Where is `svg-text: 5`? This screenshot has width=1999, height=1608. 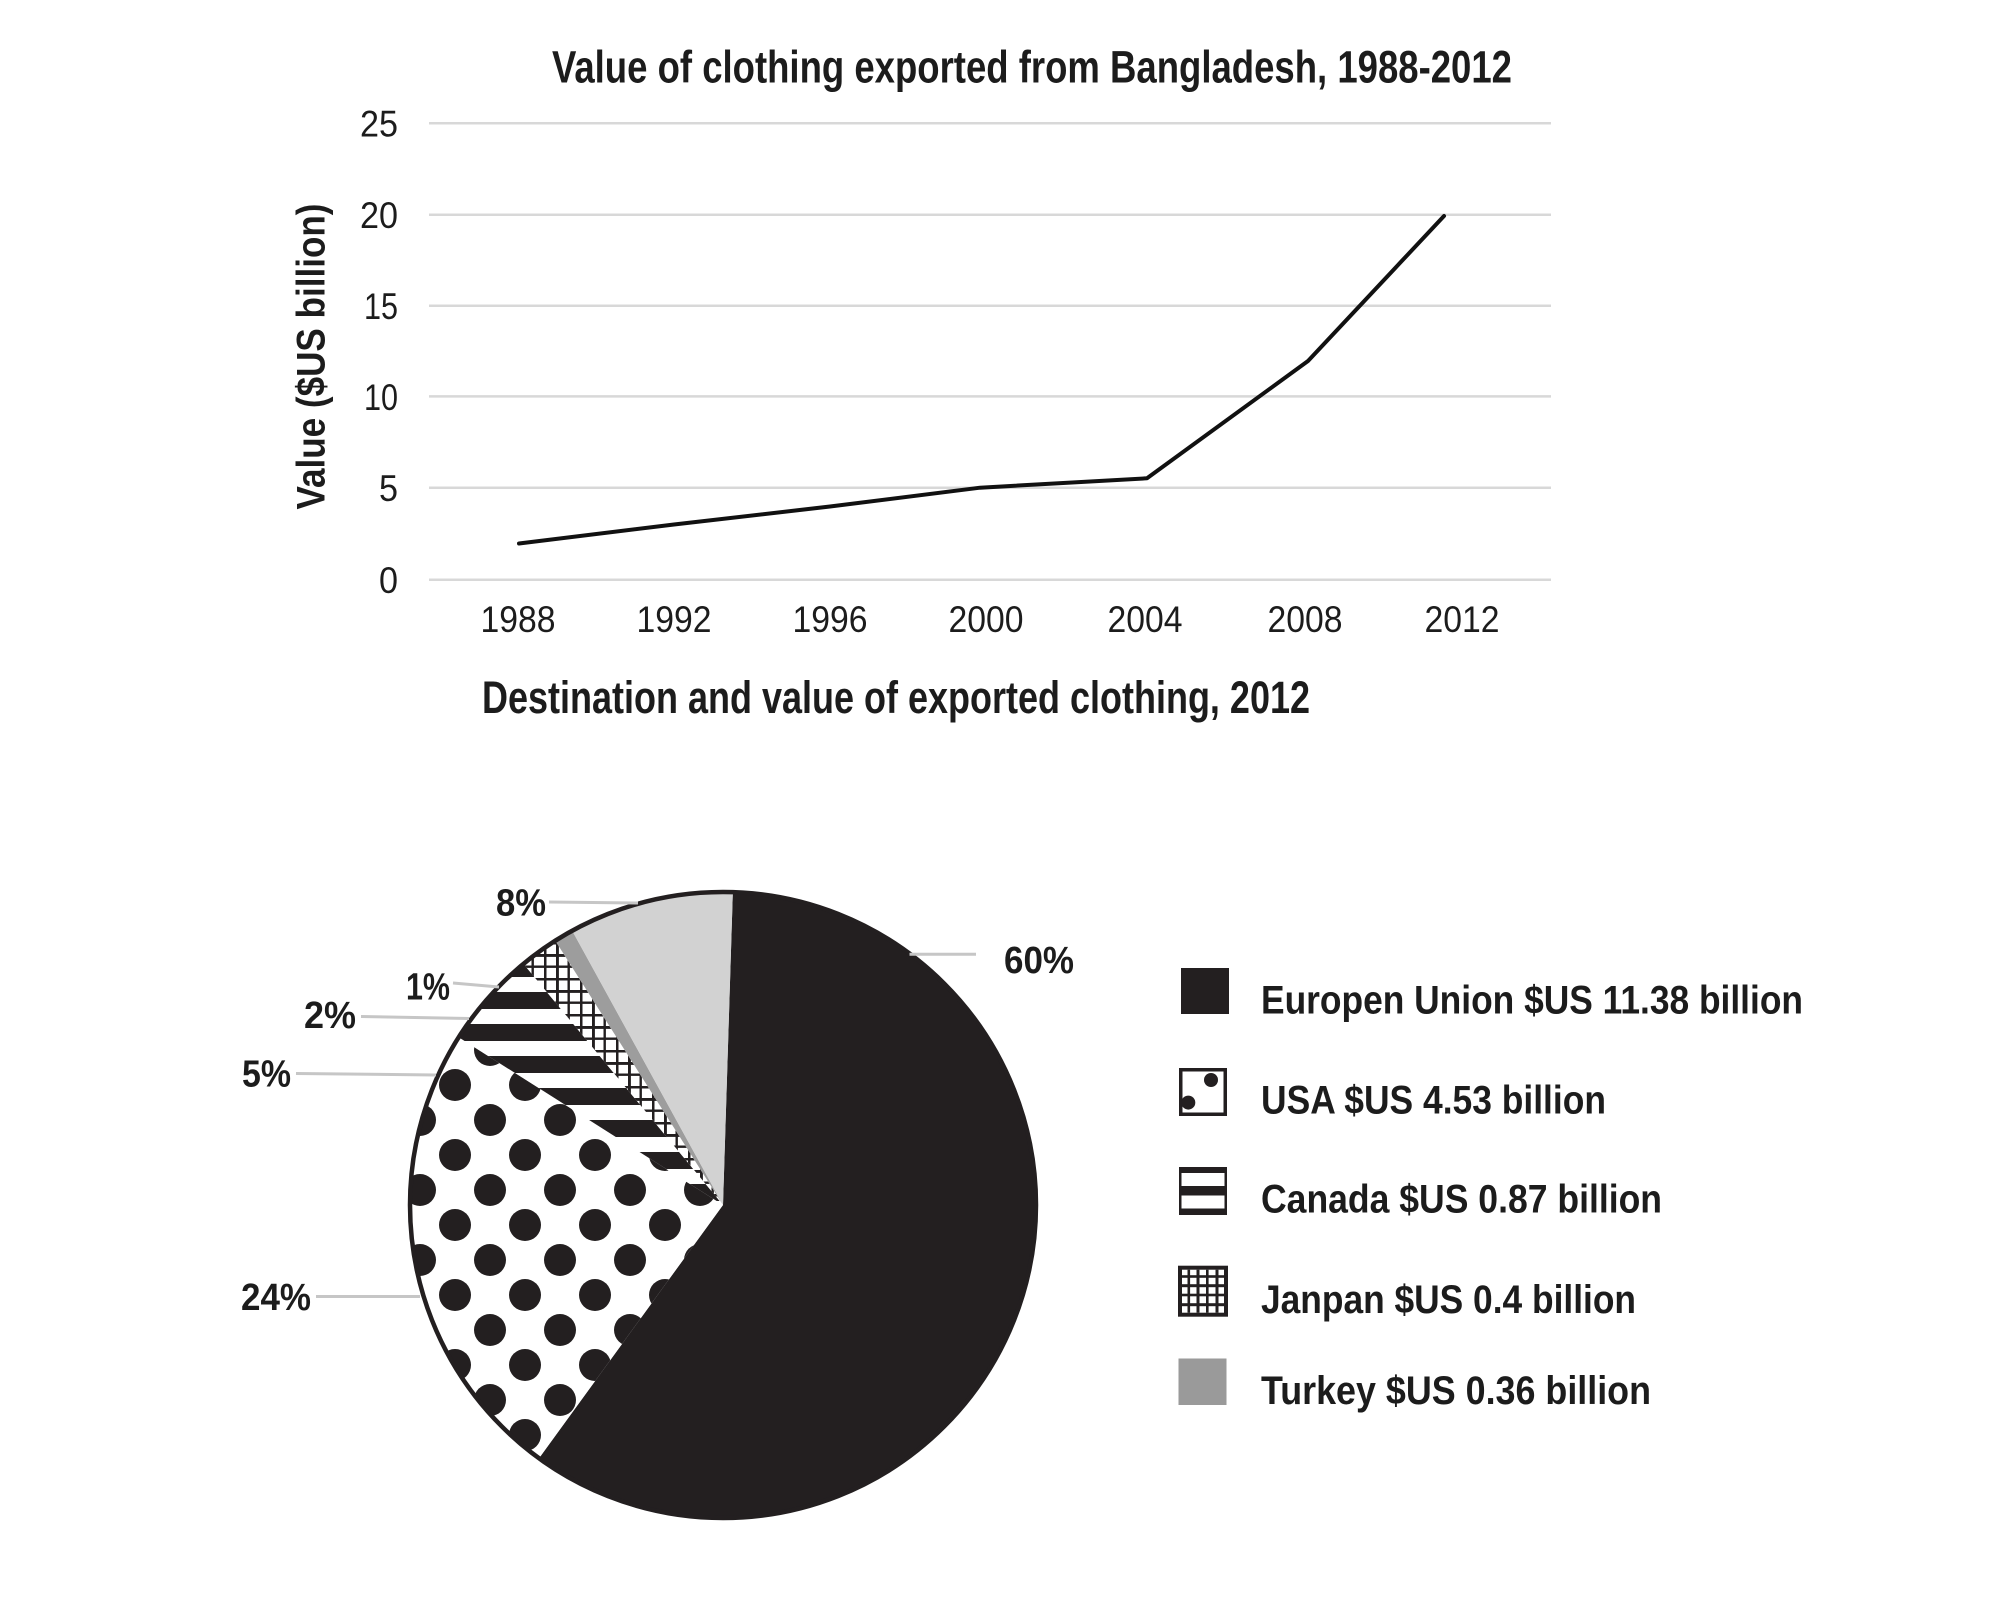
svg-text: 5 is located at coordinates (388, 488).